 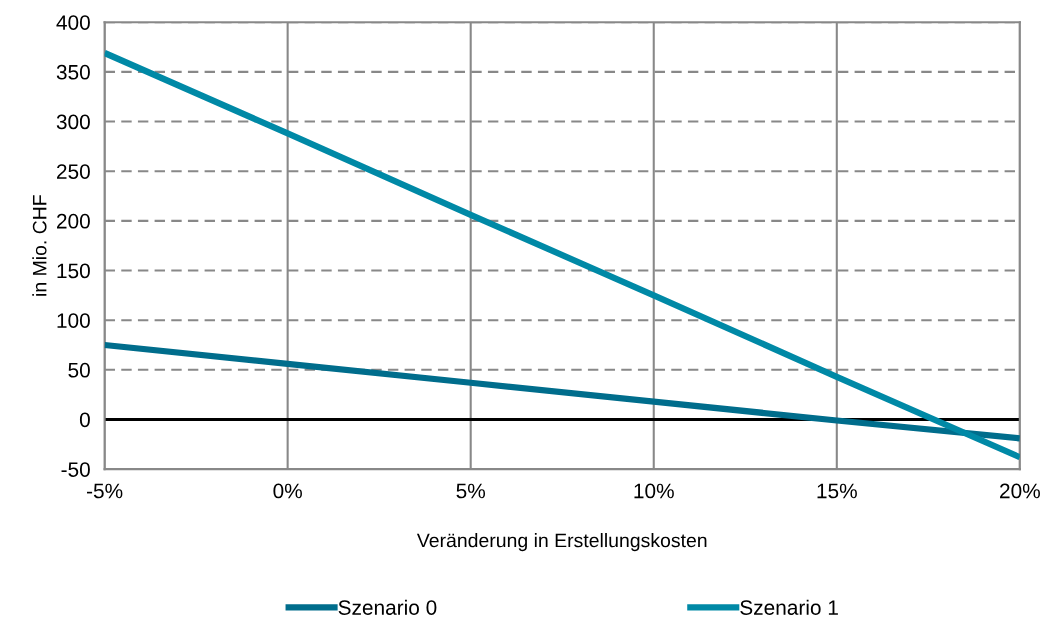 What do you see at coordinates (1020, 491) in the screenshot?
I see `x-tick-label: 20%` at bounding box center [1020, 491].